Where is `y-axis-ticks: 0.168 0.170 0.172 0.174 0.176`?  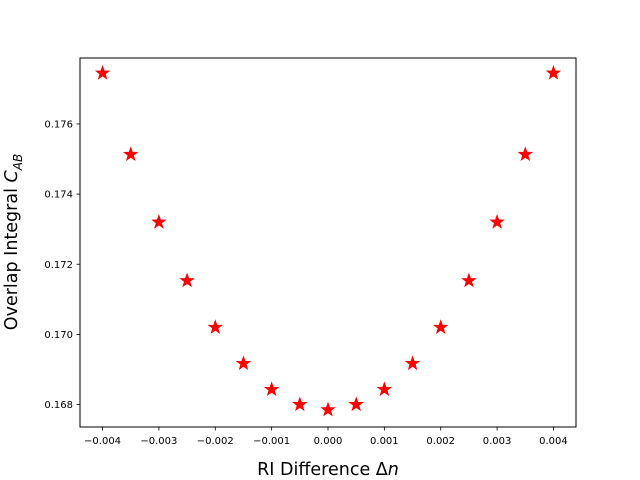 y-axis-ticks: 0.168 0.170 0.172 0.174 0.176 is located at coordinates (62, 265).